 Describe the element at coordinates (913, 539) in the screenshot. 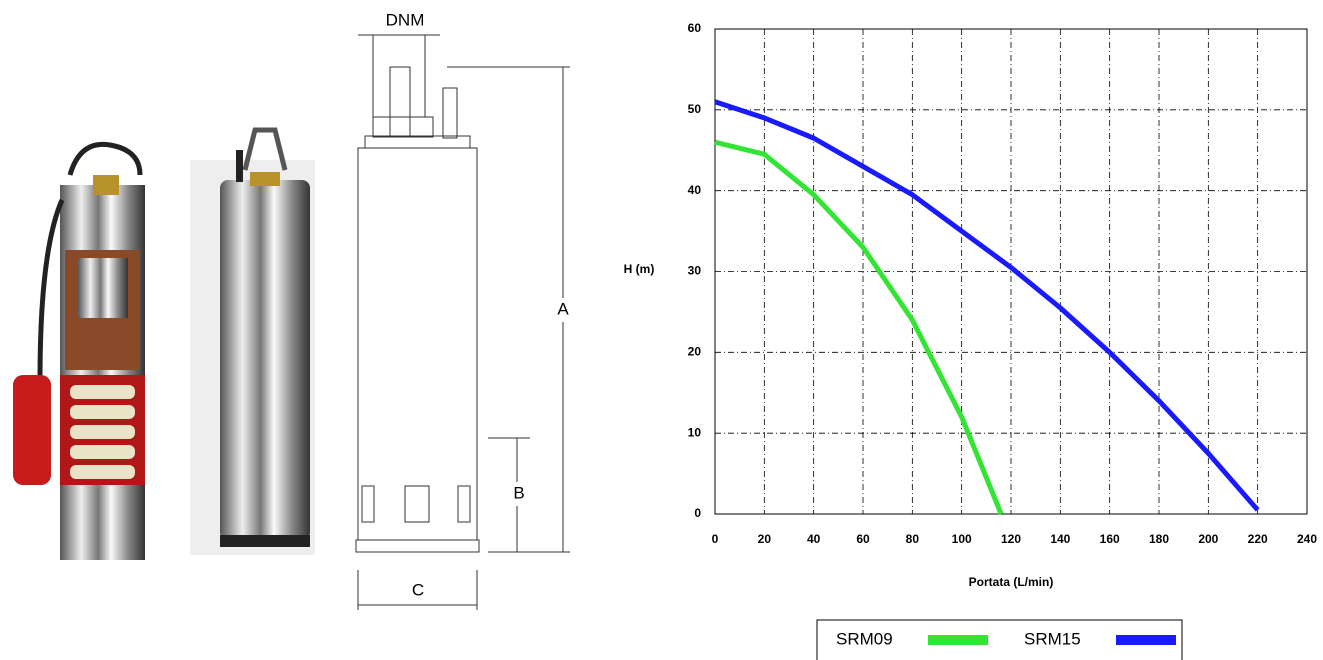

I see `x-tick-label: 80` at that location.